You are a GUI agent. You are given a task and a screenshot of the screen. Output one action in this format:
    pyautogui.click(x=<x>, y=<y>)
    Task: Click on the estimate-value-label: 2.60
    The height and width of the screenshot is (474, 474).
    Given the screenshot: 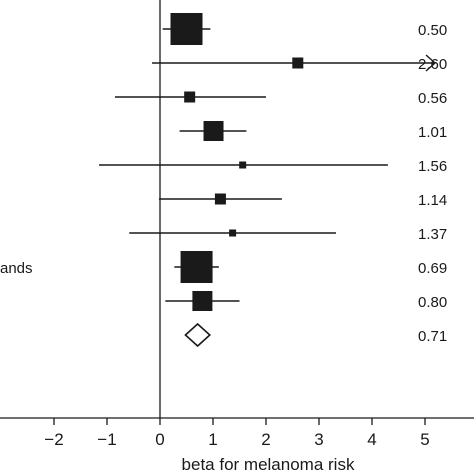 What is the action you would take?
    pyautogui.click(x=432, y=64)
    